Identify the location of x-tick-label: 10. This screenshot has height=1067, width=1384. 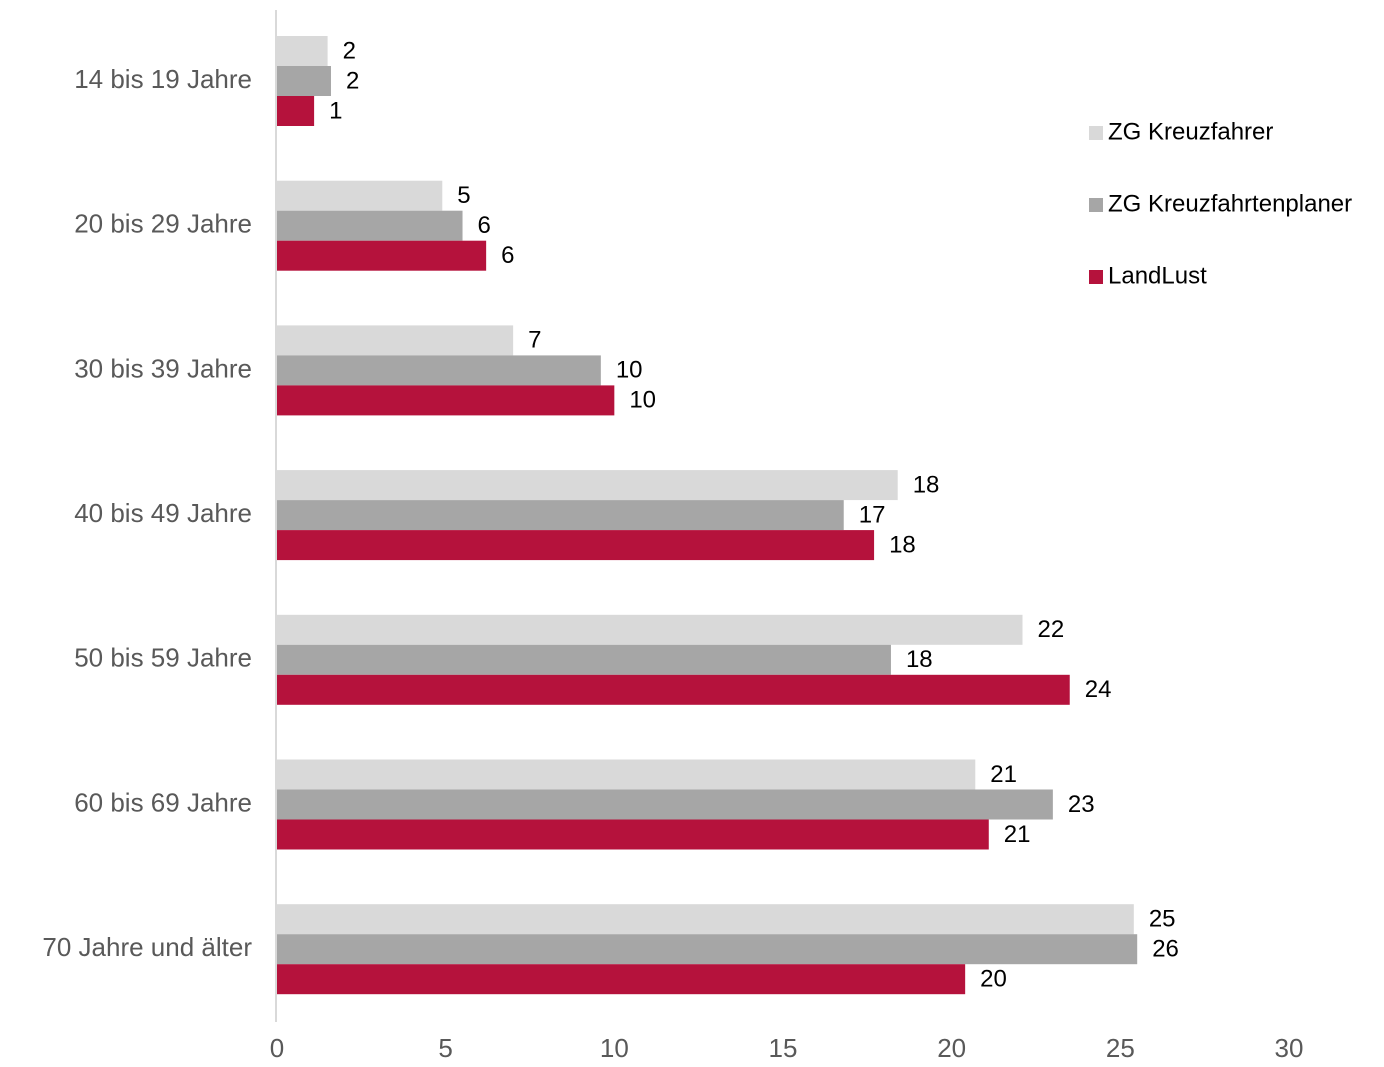
(614, 1048).